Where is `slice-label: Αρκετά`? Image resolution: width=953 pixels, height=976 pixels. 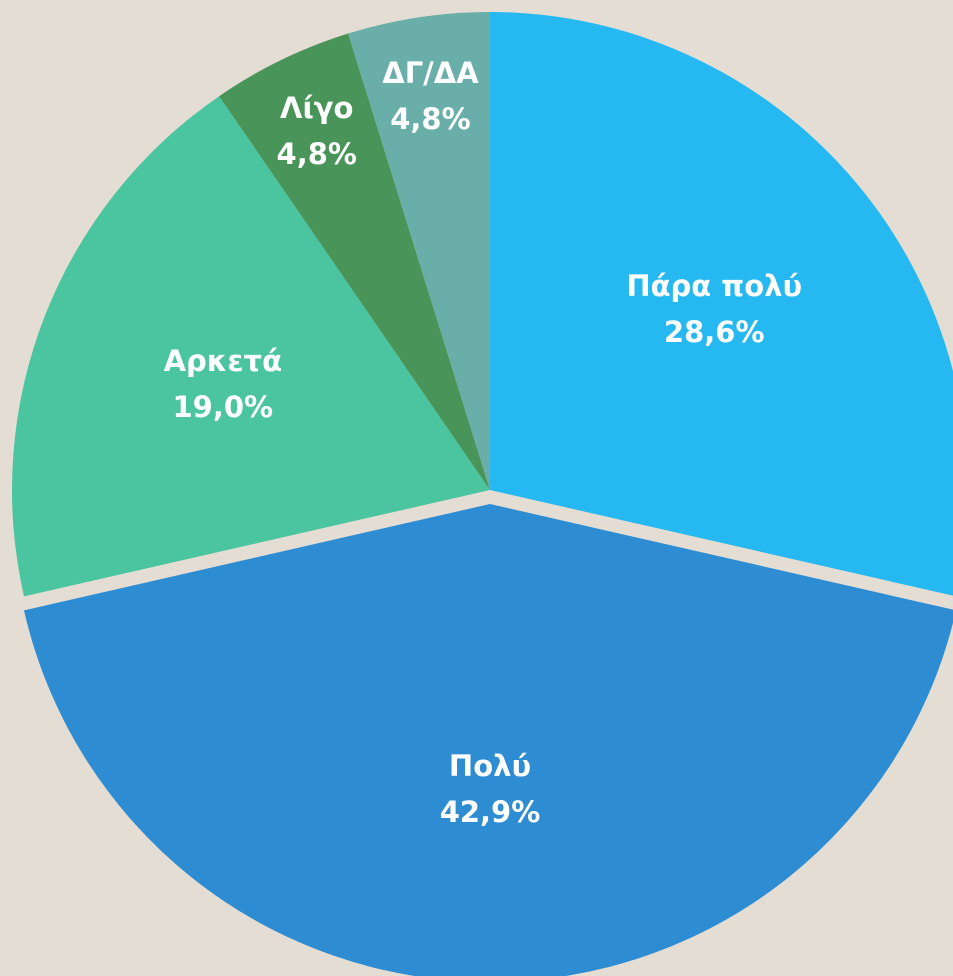 slice-label: Αρκετά is located at coordinates (223, 361).